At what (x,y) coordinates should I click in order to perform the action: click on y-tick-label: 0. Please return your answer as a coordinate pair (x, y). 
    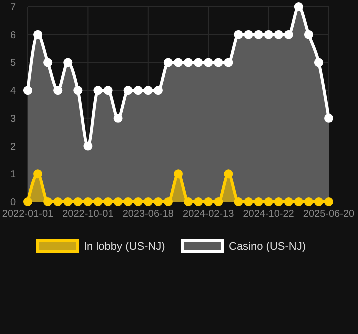
    Looking at the image, I should click on (13, 203).